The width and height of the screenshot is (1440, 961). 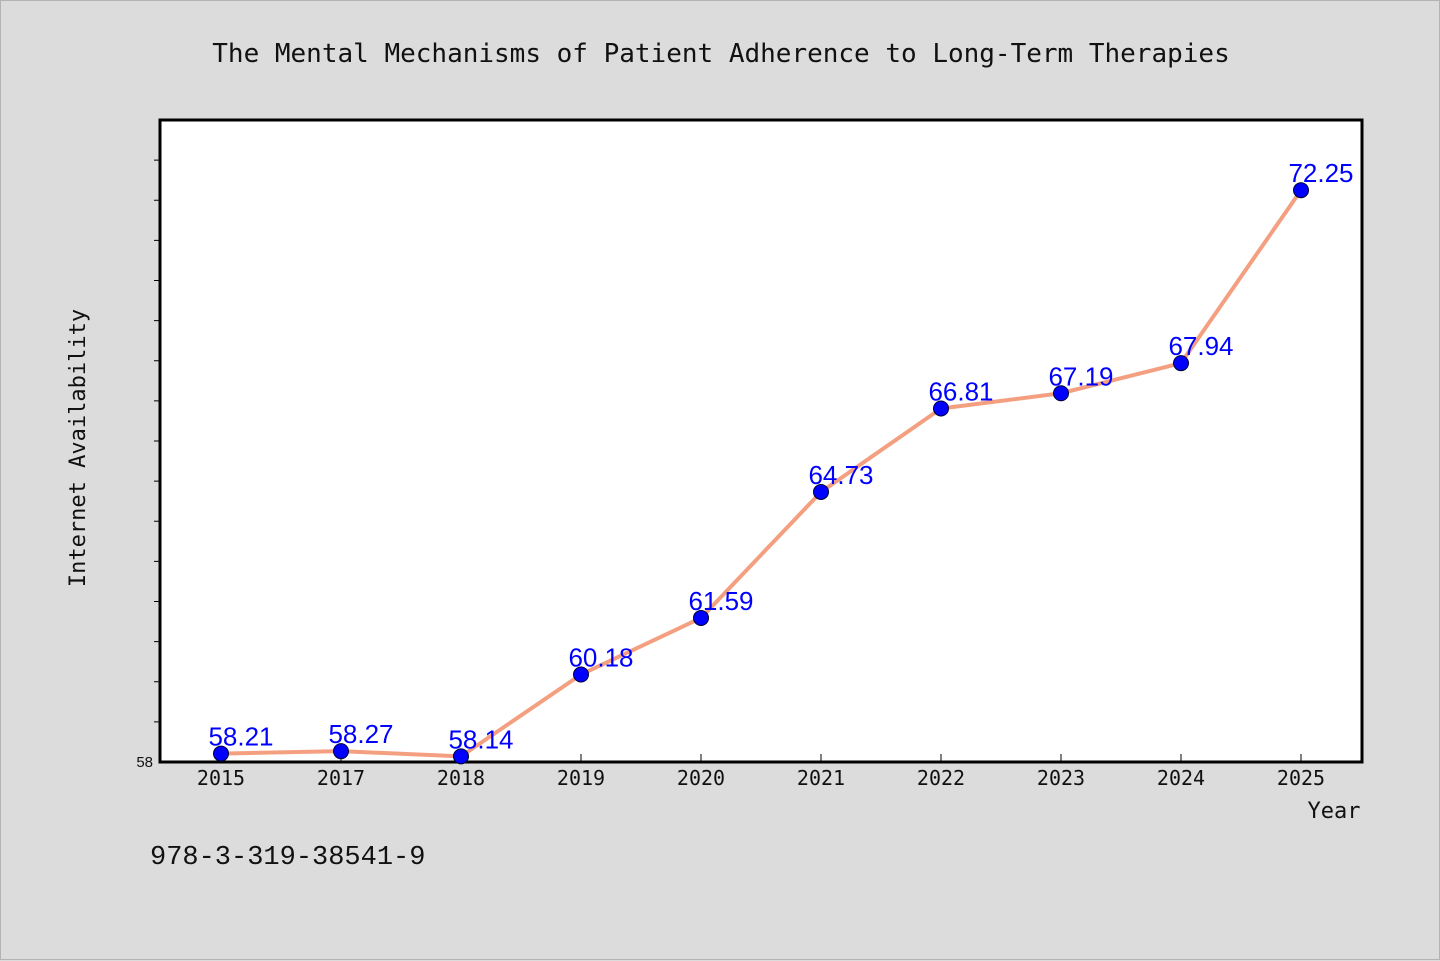 What do you see at coordinates (240, 737) in the screenshot?
I see `data-label: 58.21` at bounding box center [240, 737].